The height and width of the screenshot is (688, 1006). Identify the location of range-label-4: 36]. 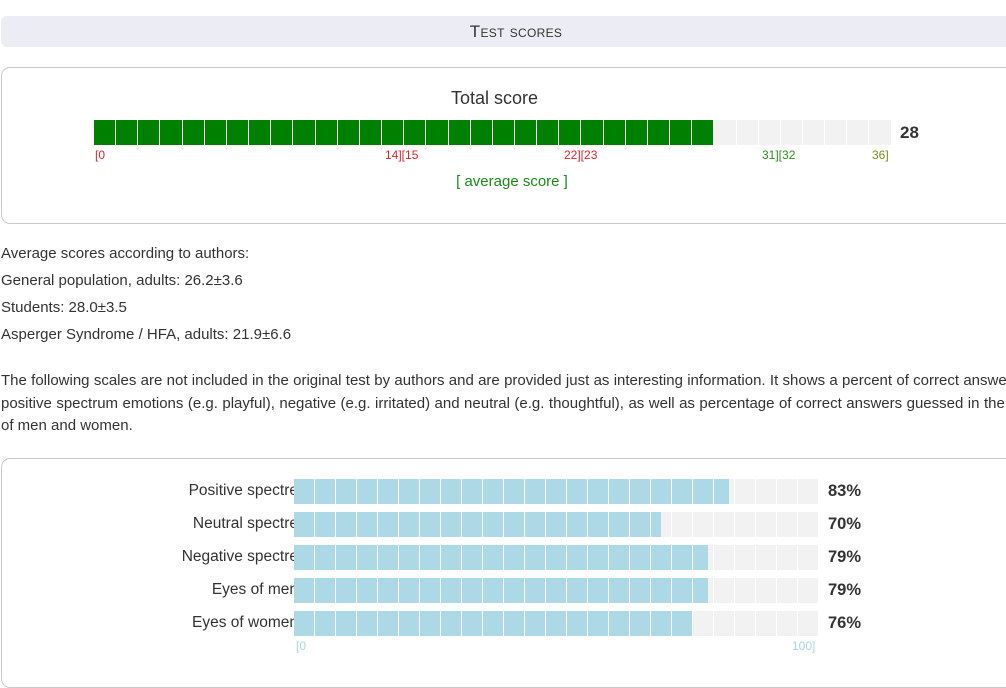
(880, 155).